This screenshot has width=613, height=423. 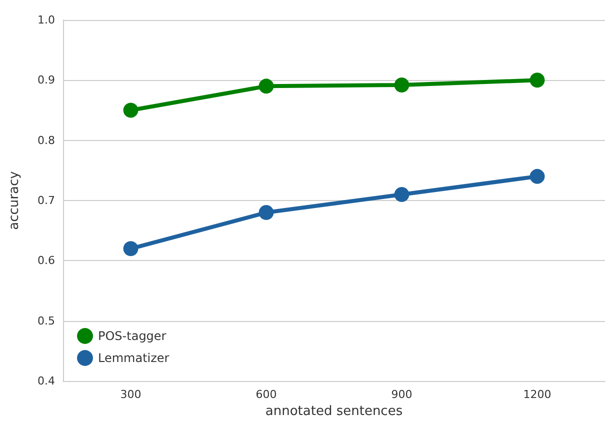 What do you see at coordinates (46, 261) in the screenshot?
I see `y-tick-label: 0.6` at bounding box center [46, 261].